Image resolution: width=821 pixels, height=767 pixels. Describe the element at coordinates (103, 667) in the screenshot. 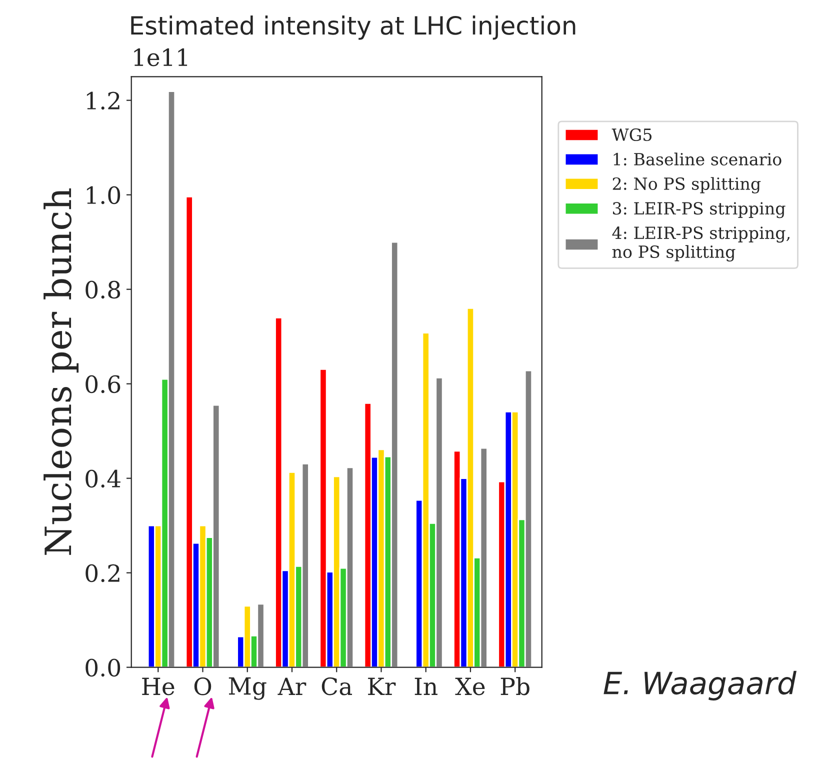

I see `y-tick-label: 0.0` at that location.